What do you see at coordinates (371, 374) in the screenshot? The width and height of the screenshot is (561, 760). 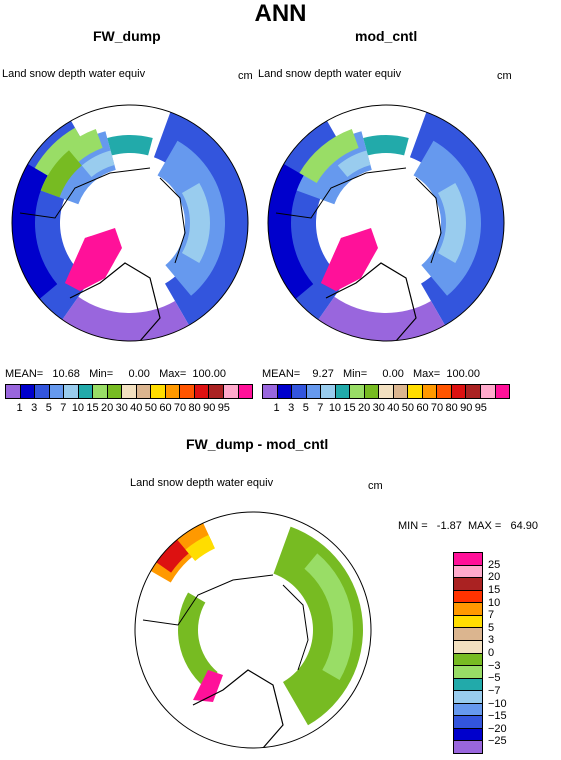 I see `panel-2-stats: MEAN= 9.27 Min= 0.00 Max= 100.00` at bounding box center [371, 374].